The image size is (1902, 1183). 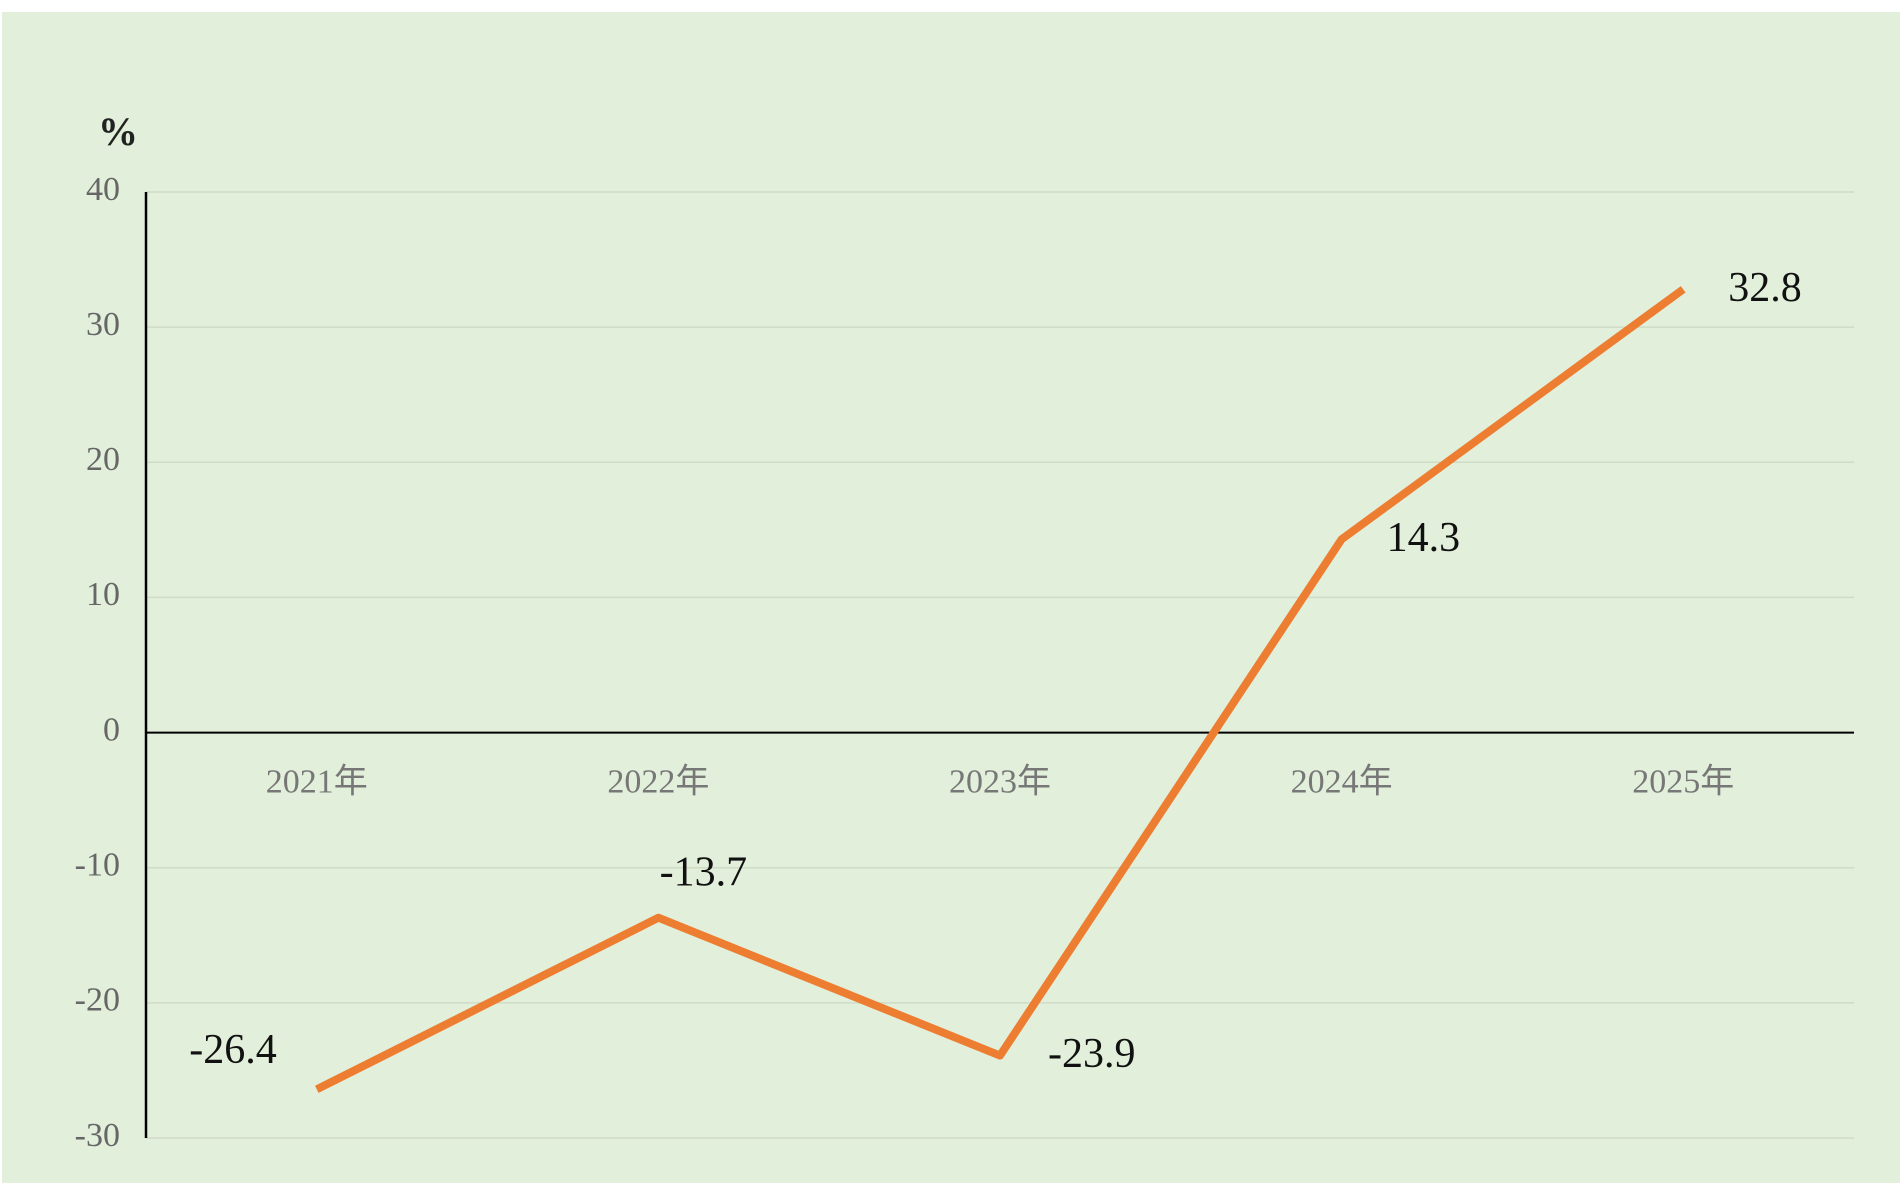 What do you see at coordinates (103, 324) in the screenshot?
I see `y-tick-label: 30` at bounding box center [103, 324].